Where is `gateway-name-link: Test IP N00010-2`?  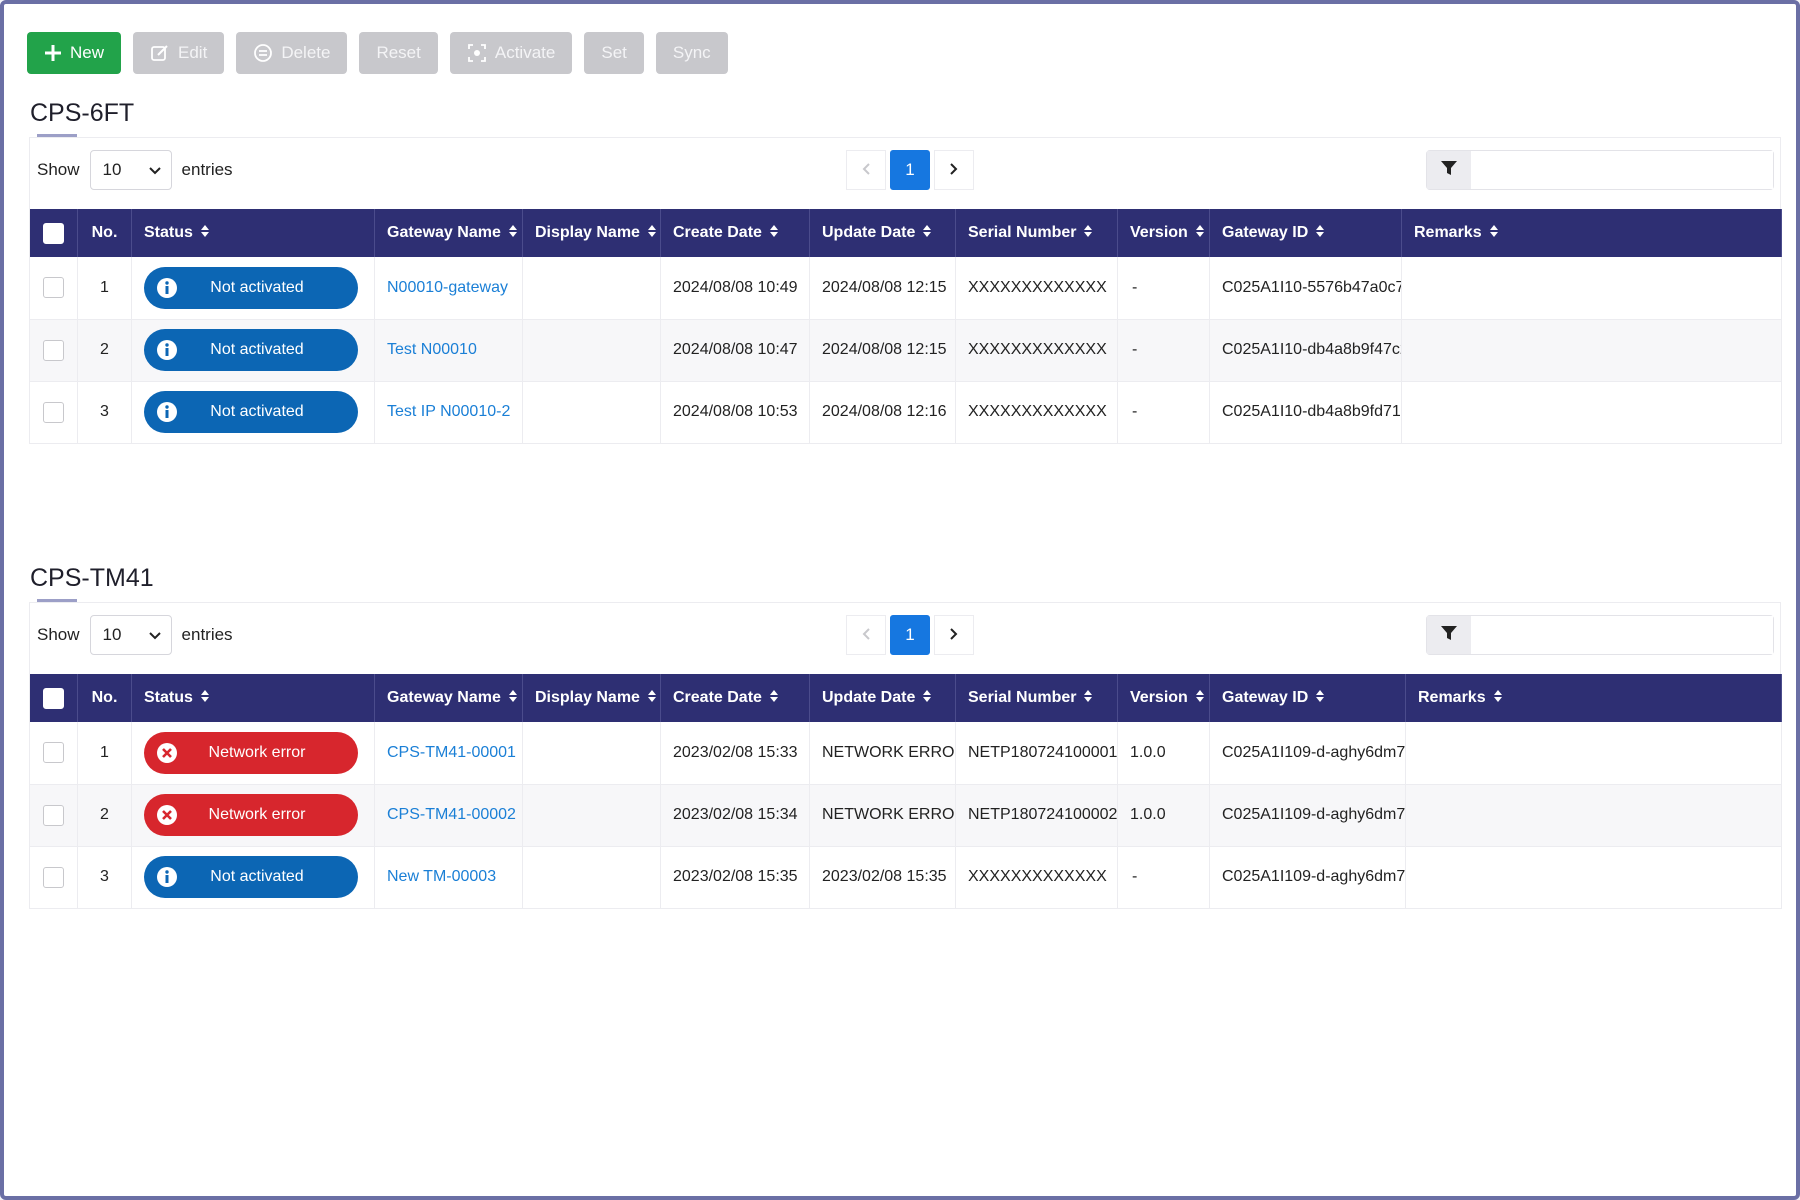 gateway-name-link: Test IP N00010-2 is located at coordinates (448, 412).